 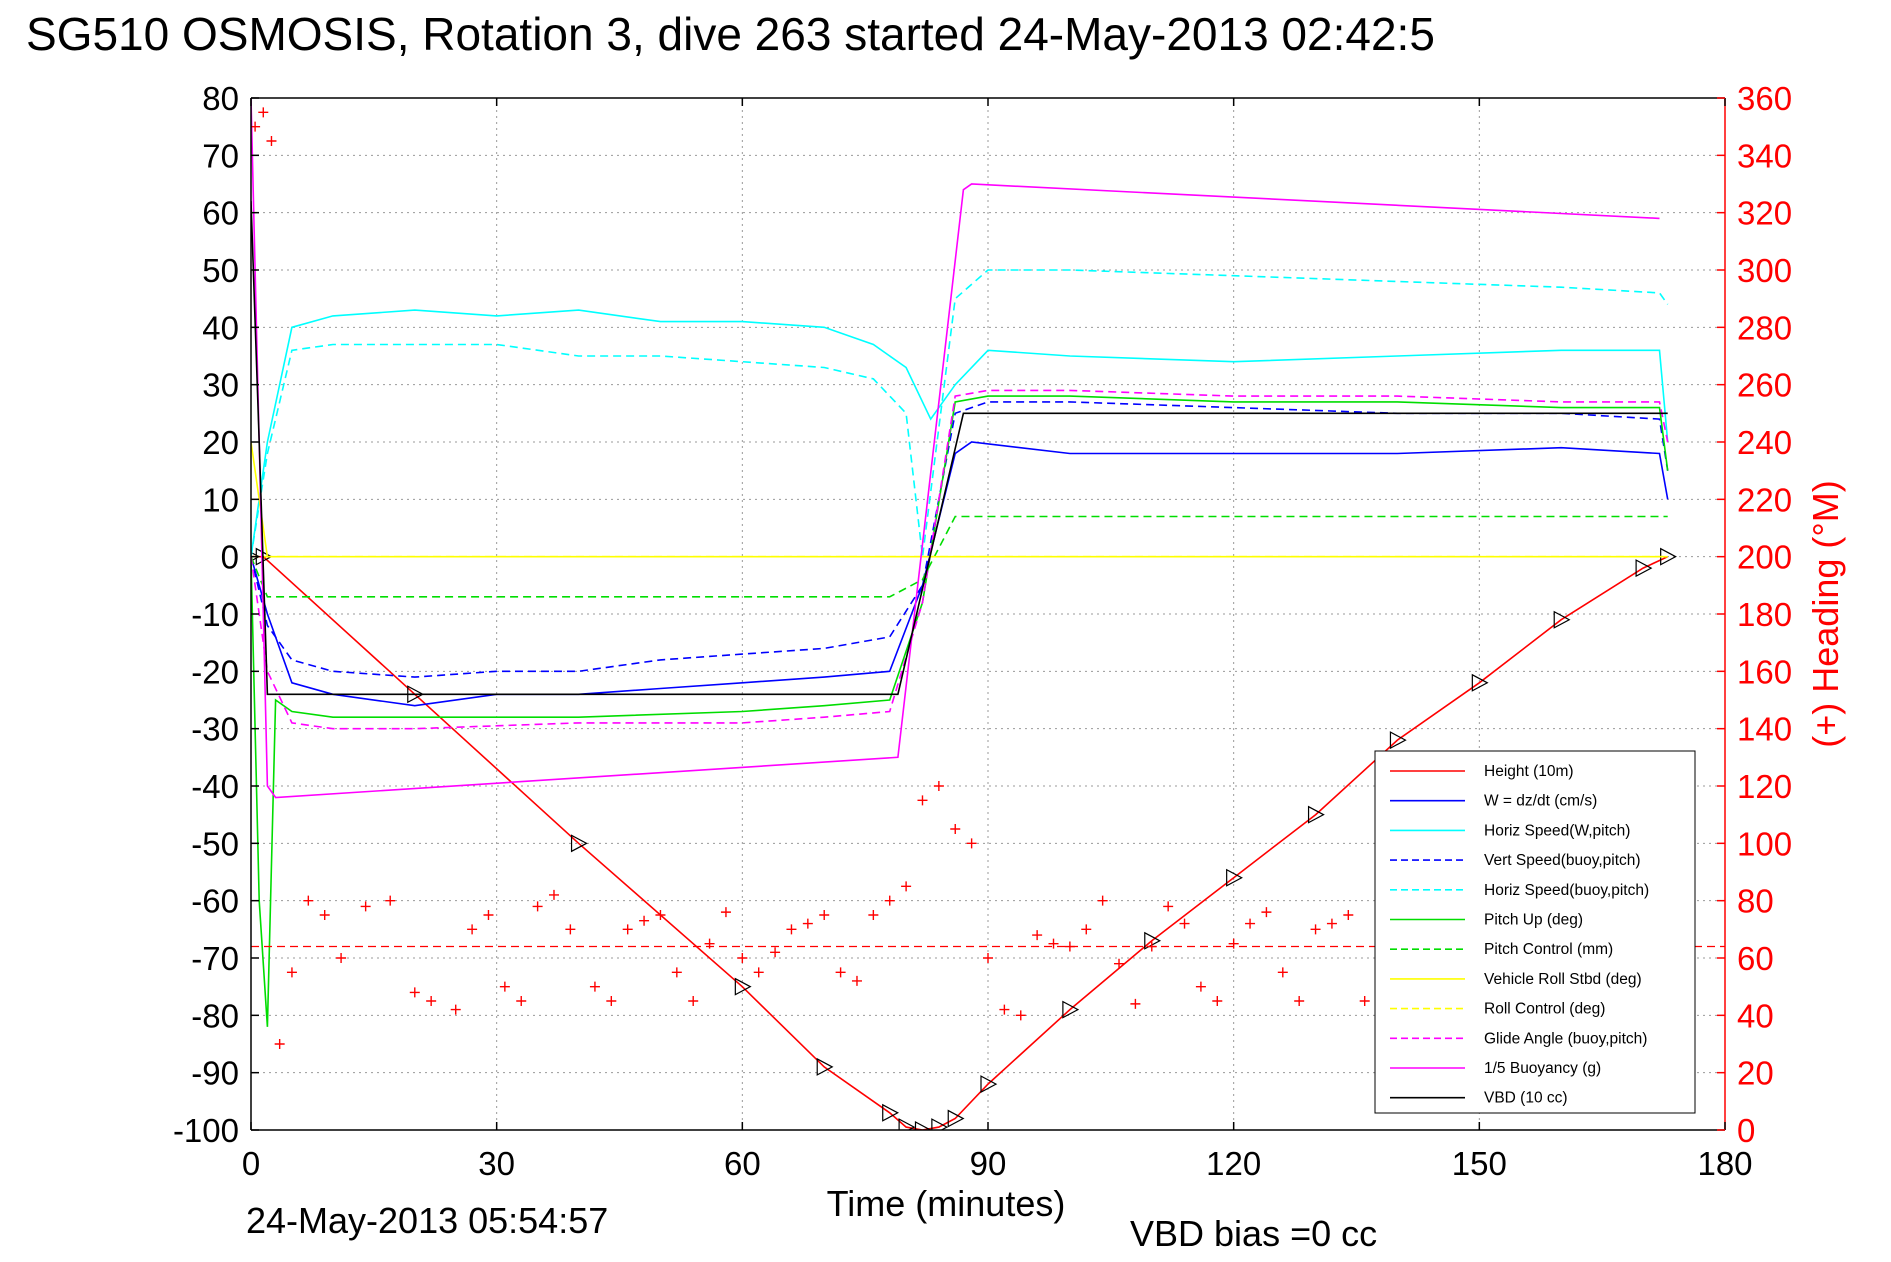 I want to click on right-y-tick-label: 280, so click(x=1764, y=327).